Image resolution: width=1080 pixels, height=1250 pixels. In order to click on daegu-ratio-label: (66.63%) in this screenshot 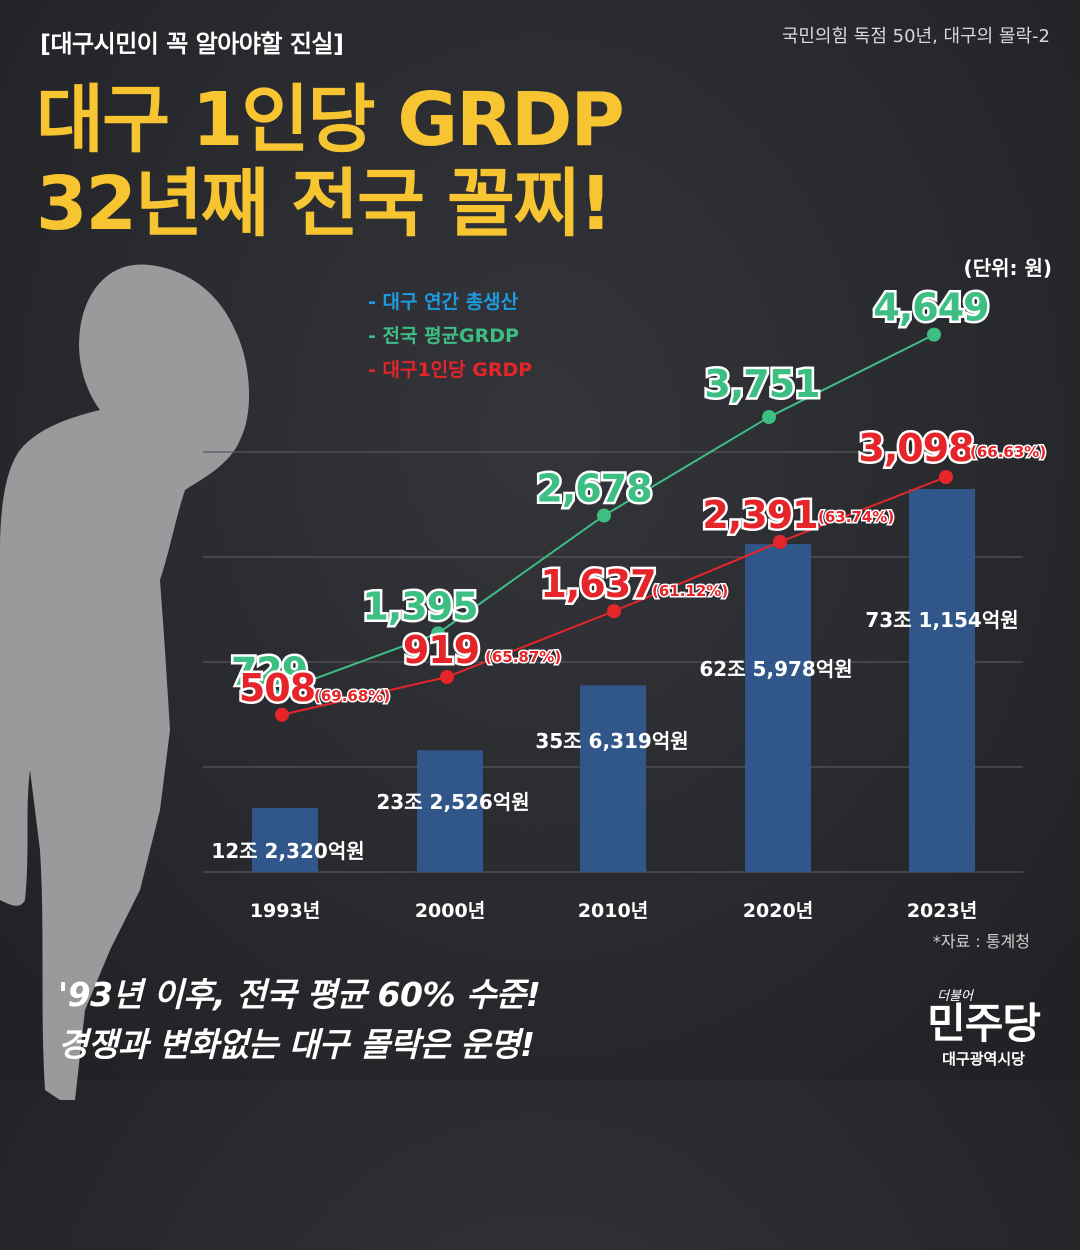, I will do `click(1008, 452)`.